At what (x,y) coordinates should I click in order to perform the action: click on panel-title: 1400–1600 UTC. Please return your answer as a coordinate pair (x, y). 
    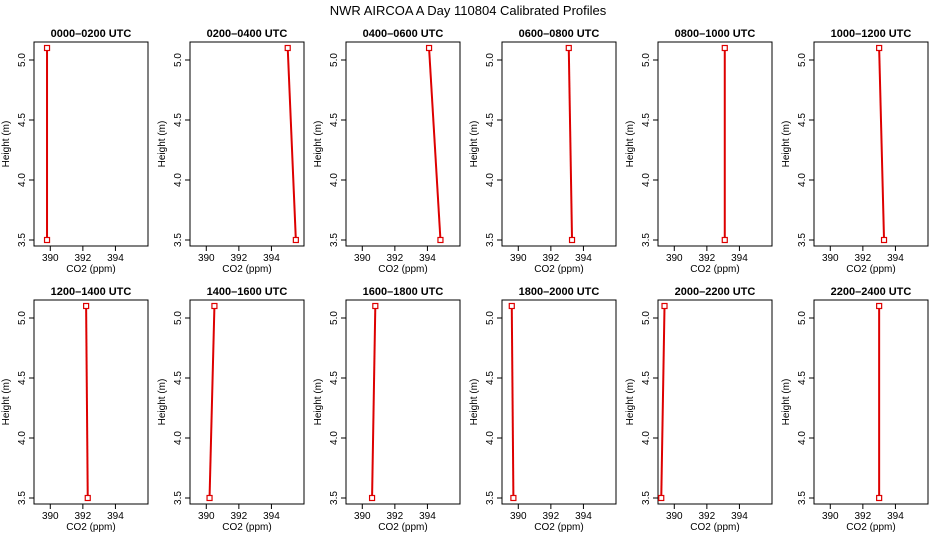
    Looking at the image, I should click on (247, 292).